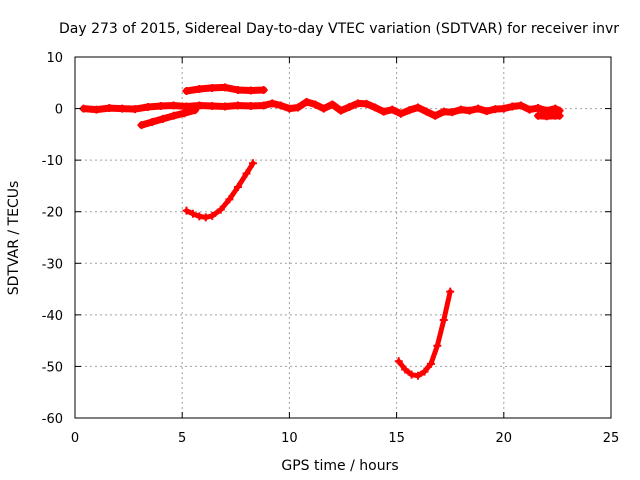 The width and height of the screenshot is (640, 480). I want to click on x-tick-label: 0, so click(75, 438).